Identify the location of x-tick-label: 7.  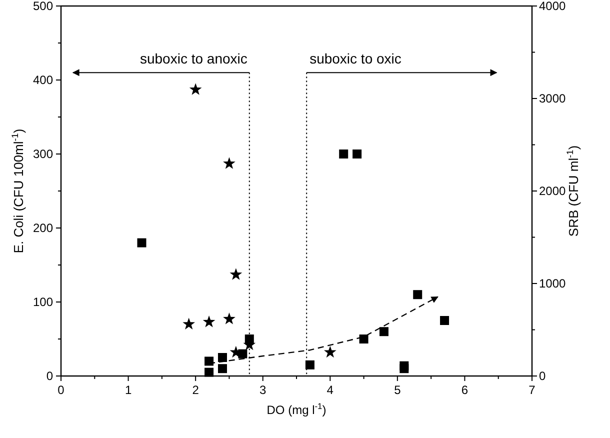
(532, 390).